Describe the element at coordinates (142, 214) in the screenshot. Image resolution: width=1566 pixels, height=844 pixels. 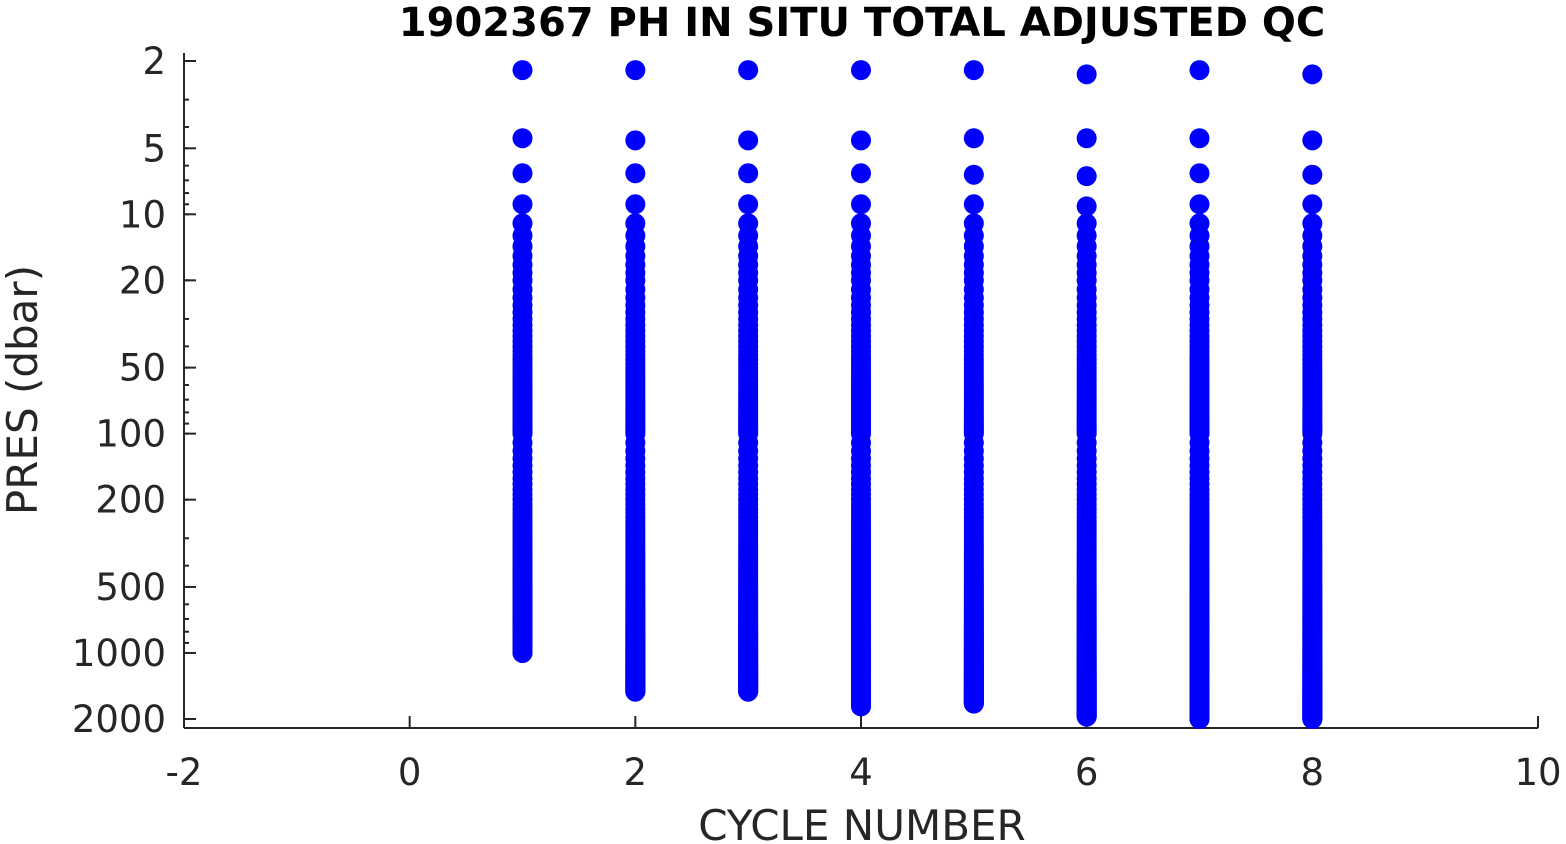
I see `y-tick-label: 10` at that location.